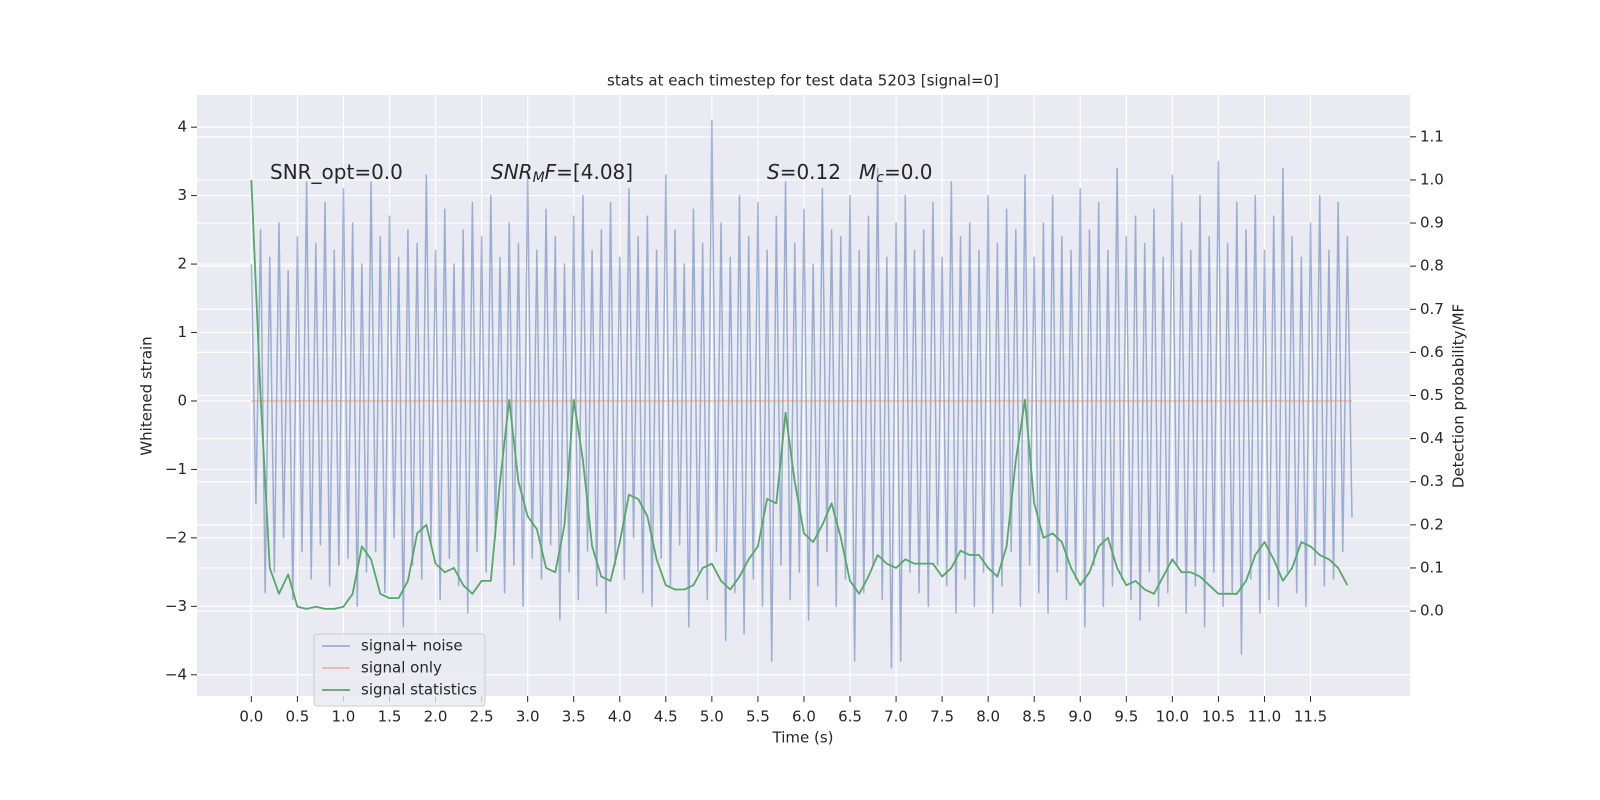  I want to click on x-tick-label: 11.0, so click(1264, 717).